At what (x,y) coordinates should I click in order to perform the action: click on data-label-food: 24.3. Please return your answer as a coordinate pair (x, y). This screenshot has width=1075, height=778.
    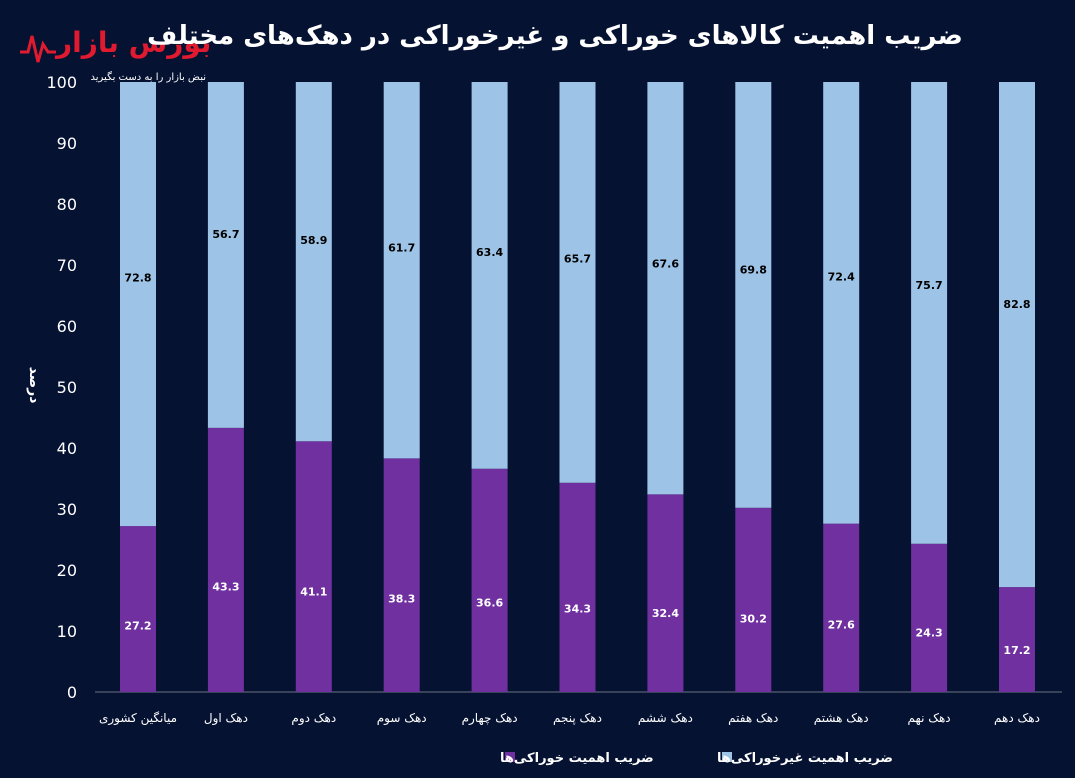
    Looking at the image, I should click on (929, 633).